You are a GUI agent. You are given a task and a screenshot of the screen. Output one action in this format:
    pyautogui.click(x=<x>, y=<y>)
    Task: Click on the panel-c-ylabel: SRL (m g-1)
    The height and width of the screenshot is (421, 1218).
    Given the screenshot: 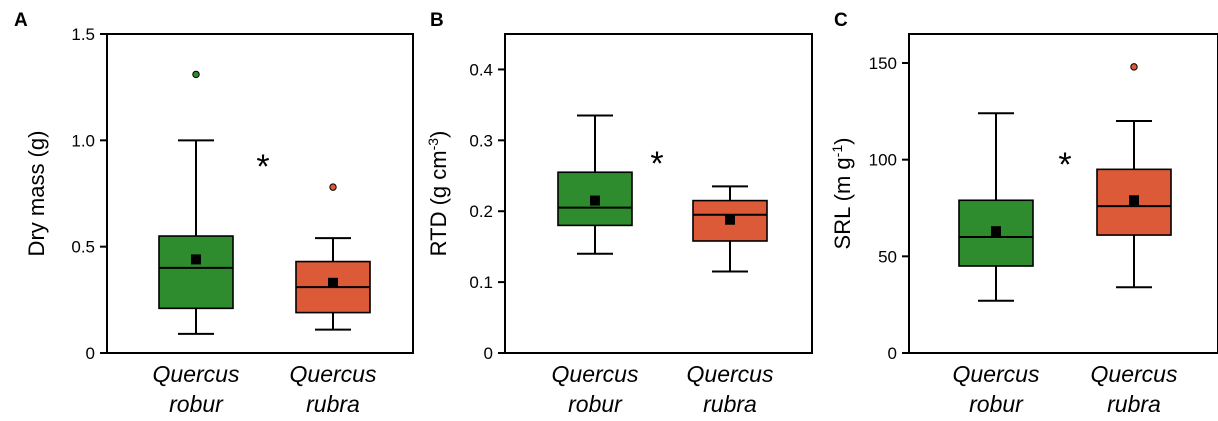 What is the action you would take?
    pyautogui.click(x=842, y=194)
    